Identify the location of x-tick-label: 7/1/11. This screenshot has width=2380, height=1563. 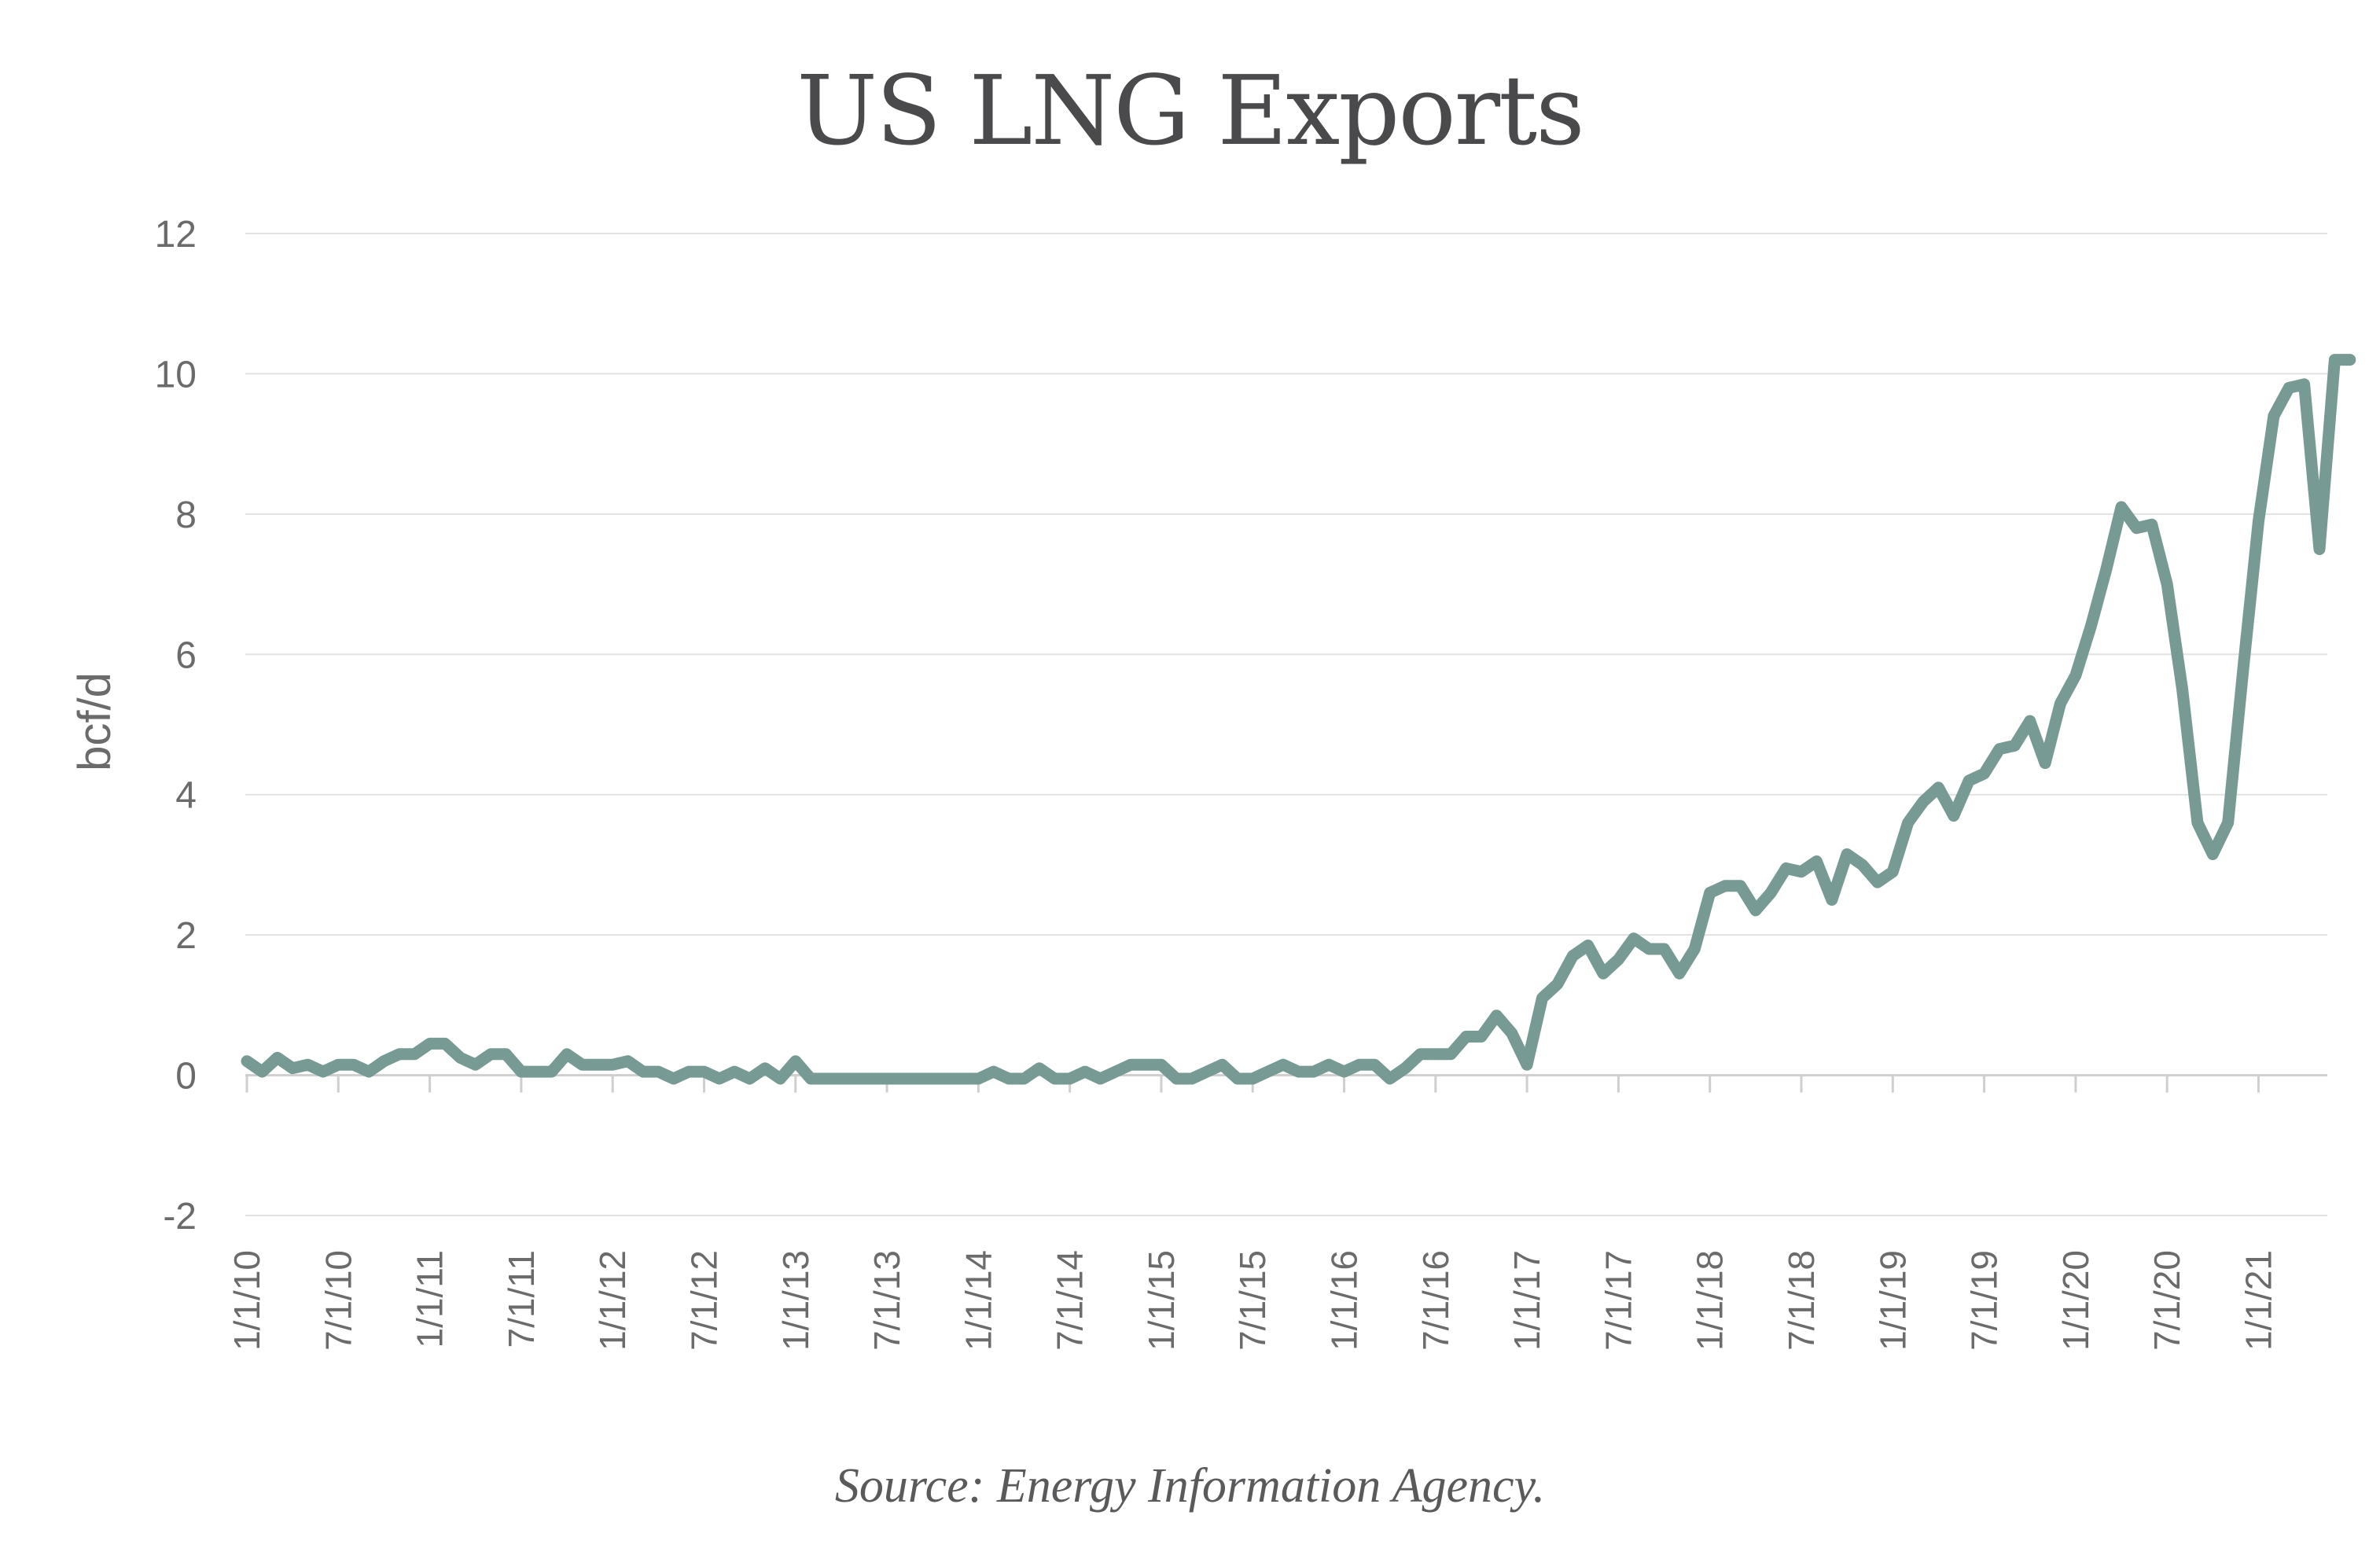
(521, 1299).